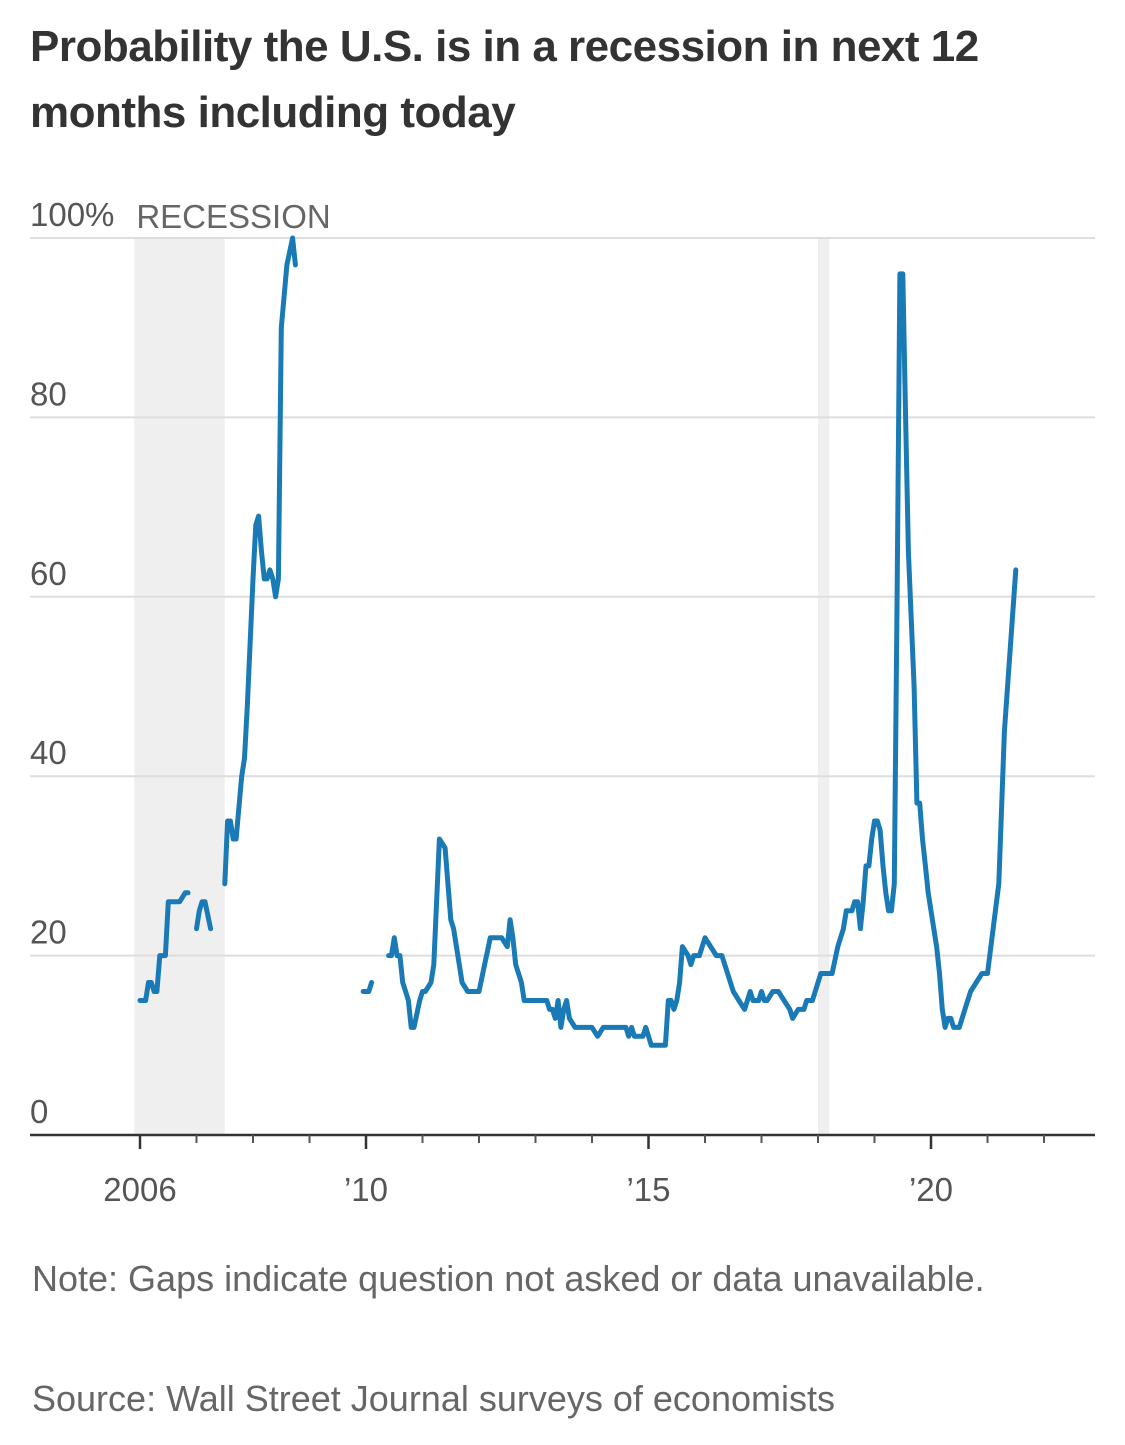 The height and width of the screenshot is (1445, 1125). What do you see at coordinates (139, 1189) in the screenshot?
I see `x-tick-label-2008: 2006` at bounding box center [139, 1189].